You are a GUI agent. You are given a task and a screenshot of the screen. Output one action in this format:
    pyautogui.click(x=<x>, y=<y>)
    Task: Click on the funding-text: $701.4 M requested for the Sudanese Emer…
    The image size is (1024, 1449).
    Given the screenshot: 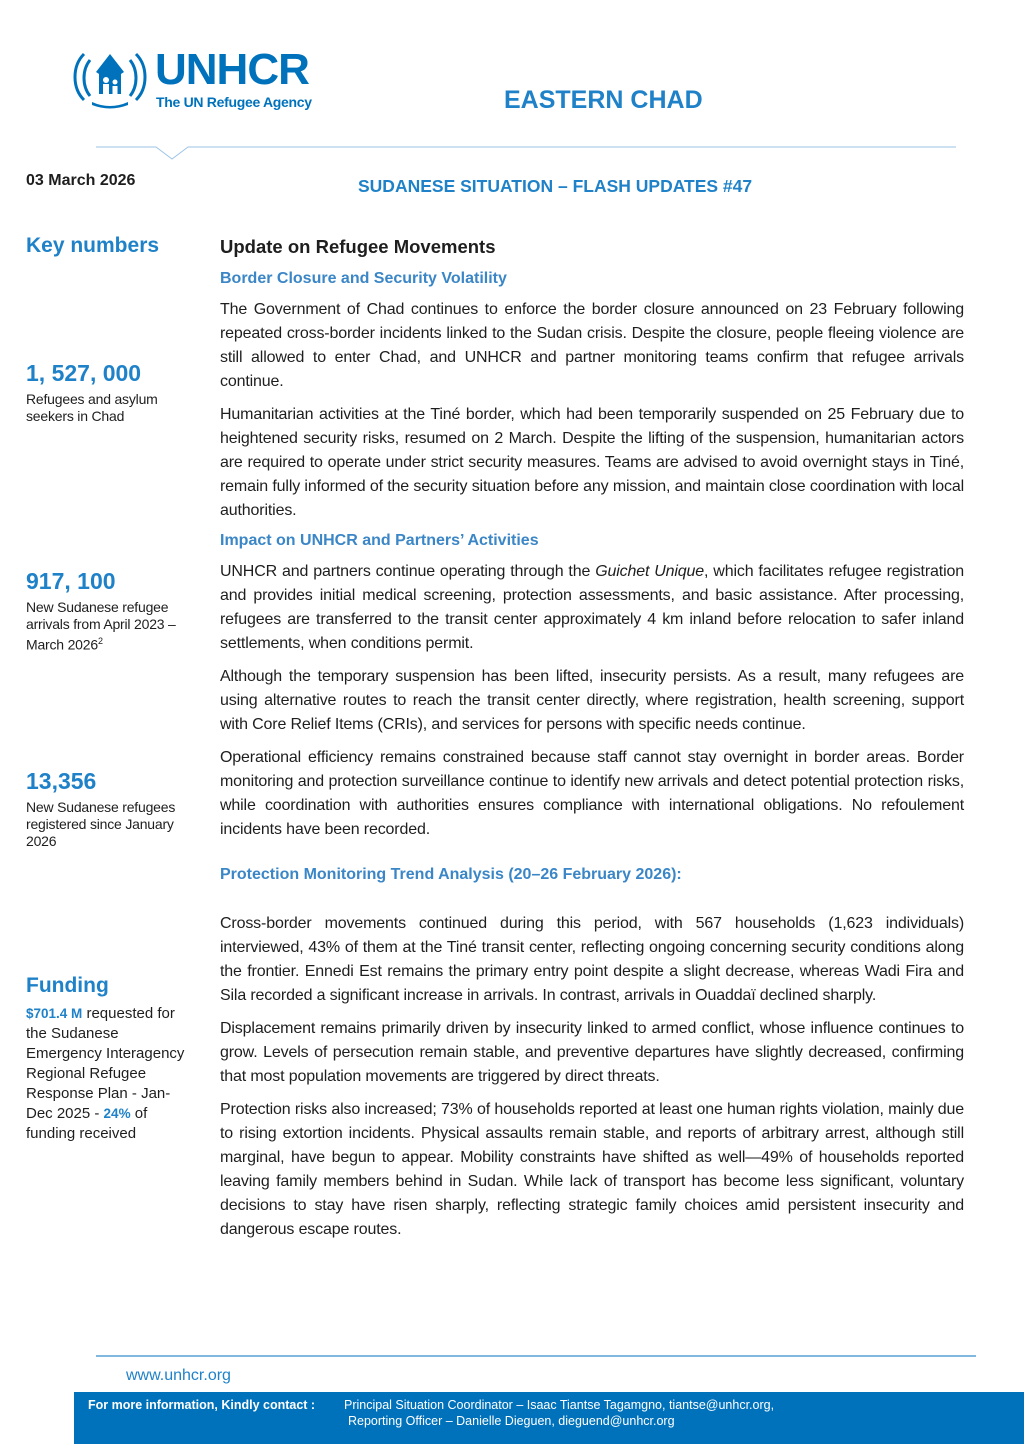 What is the action you would take?
    pyautogui.click(x=112, y=1074)
    